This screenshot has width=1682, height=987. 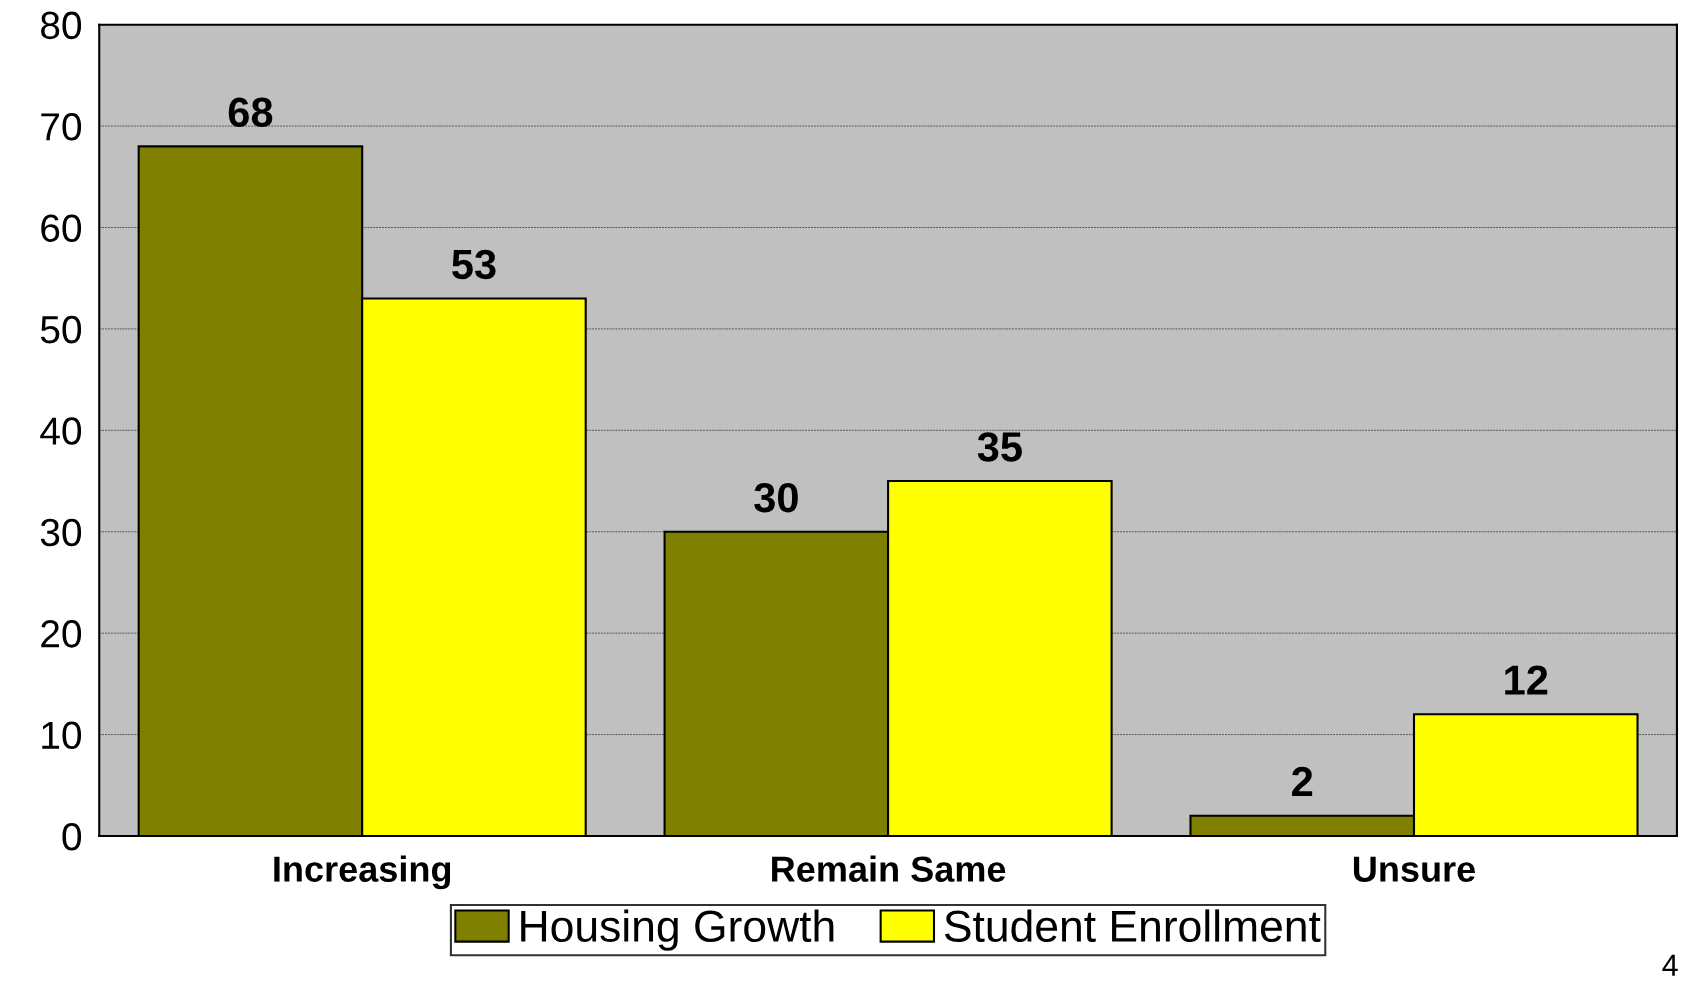 What do you see at coordinates (999, 447) in the screenshot?
I see `data-label: 35` at bounding box center [999, 447].